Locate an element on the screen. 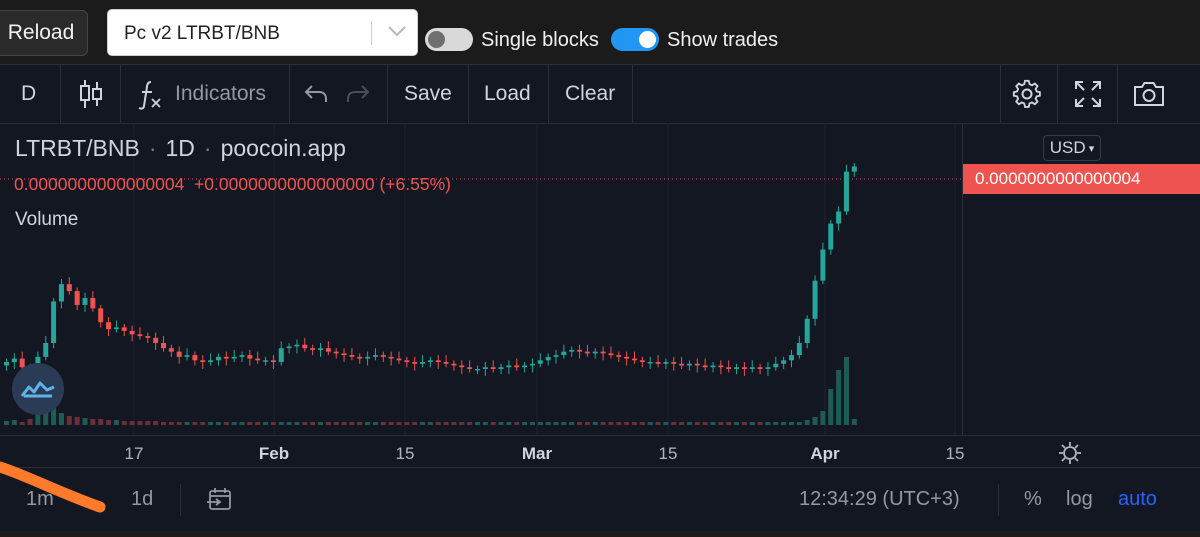 This screenshot has height=537, width=1200. screenshot-button is located at coordinates (1149, 94).